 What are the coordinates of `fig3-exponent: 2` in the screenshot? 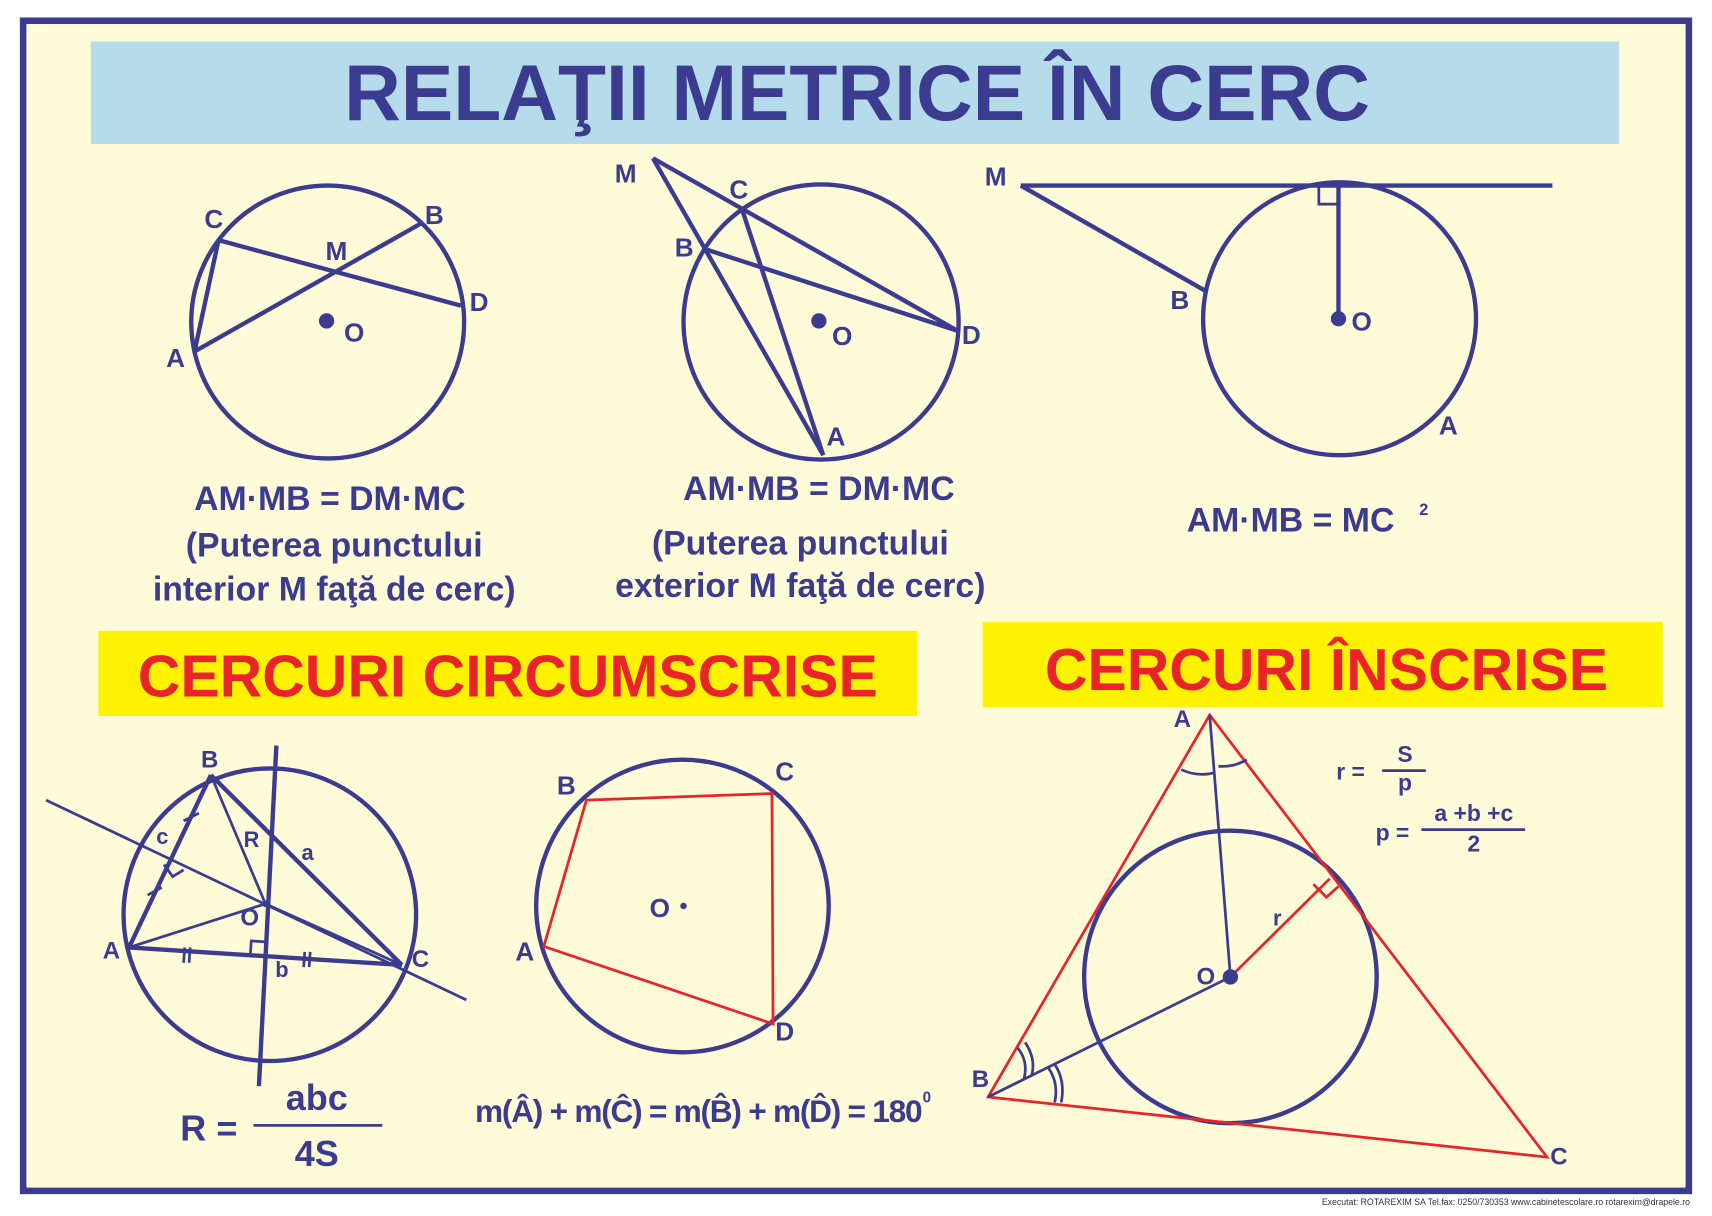 It's located at (1423, 510).